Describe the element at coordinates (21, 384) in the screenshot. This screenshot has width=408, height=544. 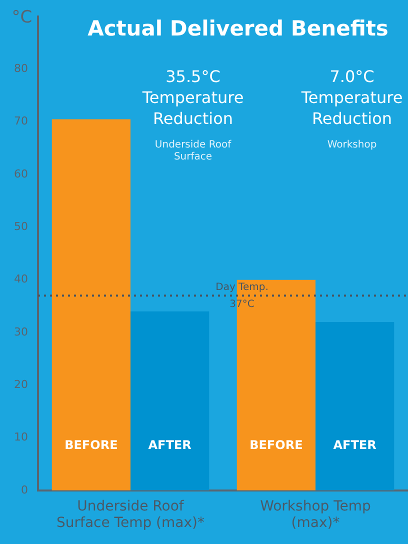
I see `y-tick-label: 20` at that location.